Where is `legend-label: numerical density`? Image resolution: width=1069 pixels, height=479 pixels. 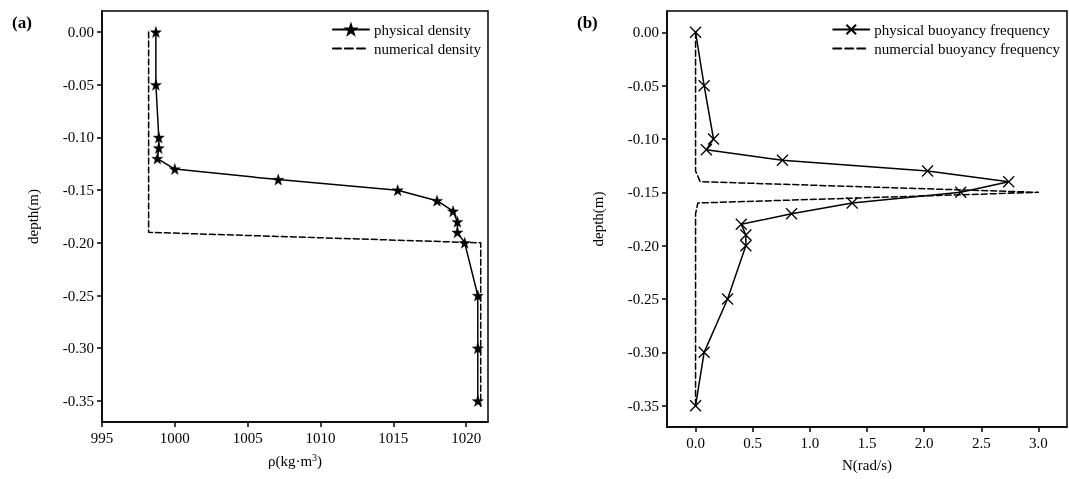 legend-label: numerical density is located at coordinates (427, 48).